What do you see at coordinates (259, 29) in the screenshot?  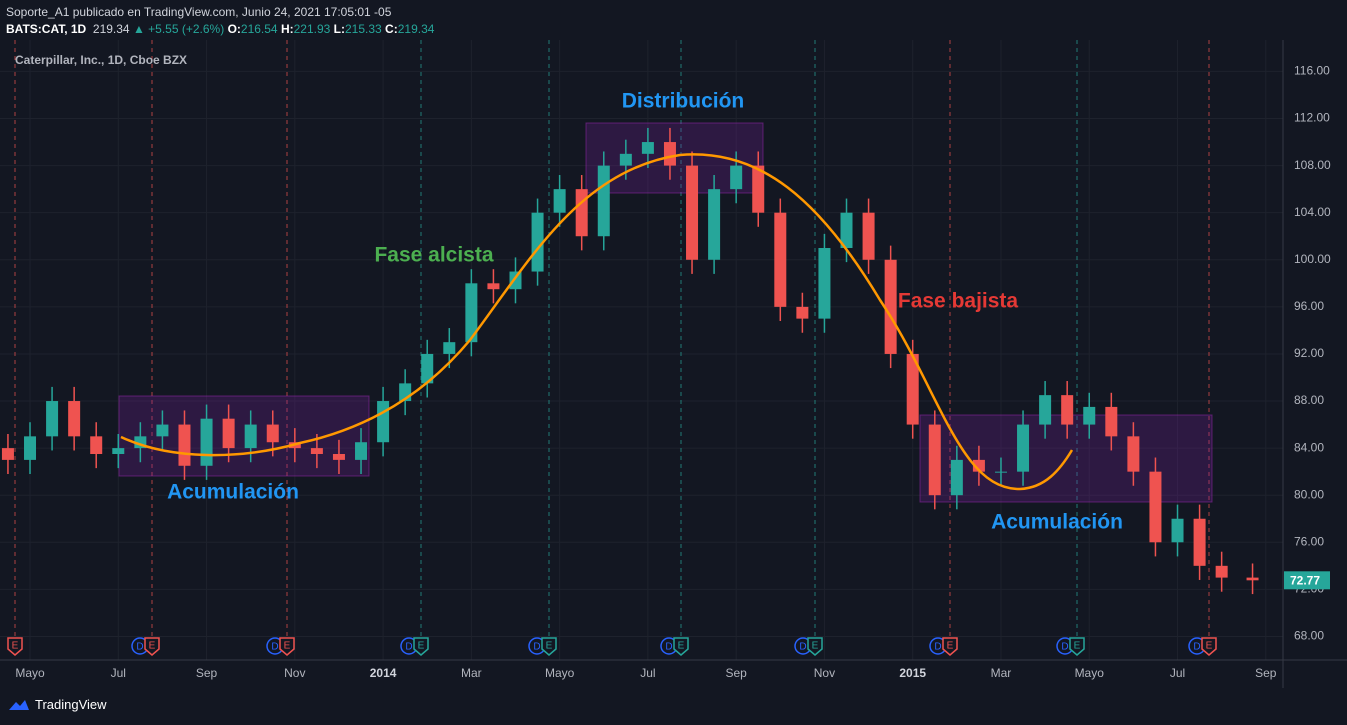 I see `o-value: 216.54` at bounding box center [259, 29].